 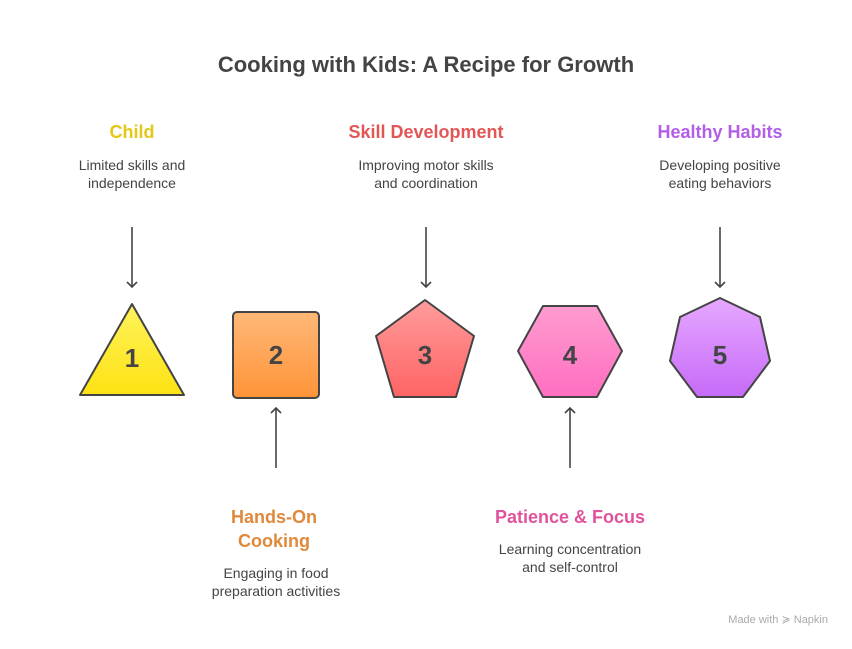 I want to click on step-1-number: 1, so click(x=132, y=358).